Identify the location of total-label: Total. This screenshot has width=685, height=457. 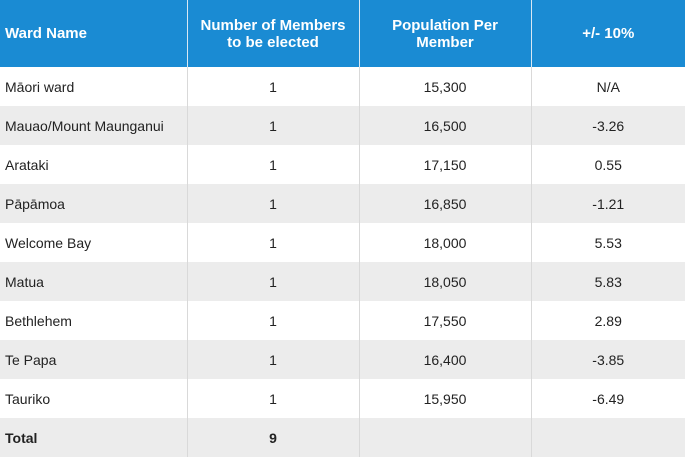
(94, 437).